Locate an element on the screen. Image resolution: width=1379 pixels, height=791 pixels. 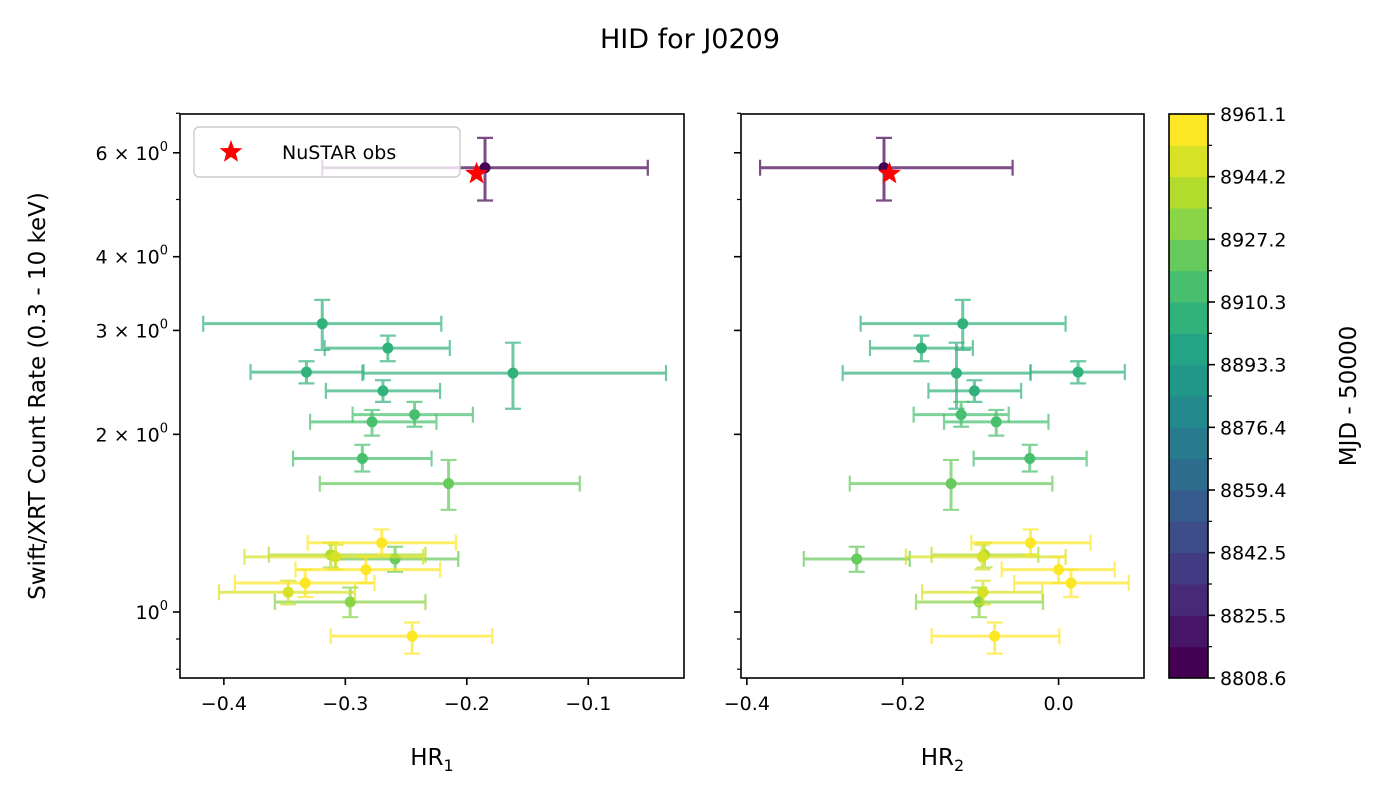
y-axis-label: Swift/XRT Count Rate (0.3 - 10 keV) is located at coordinates (38, 396).